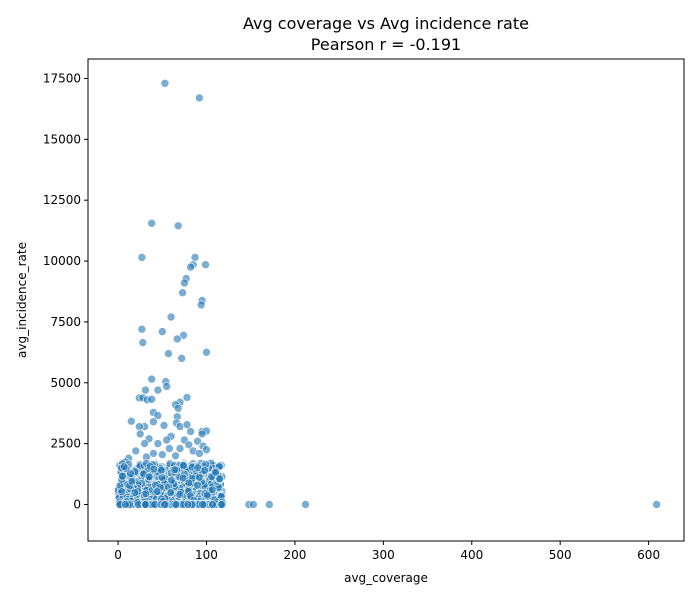 Image resolution: width=700 pixels, height=600 pixels. I want to click on x-tick-label: 600, so click(648, 555).